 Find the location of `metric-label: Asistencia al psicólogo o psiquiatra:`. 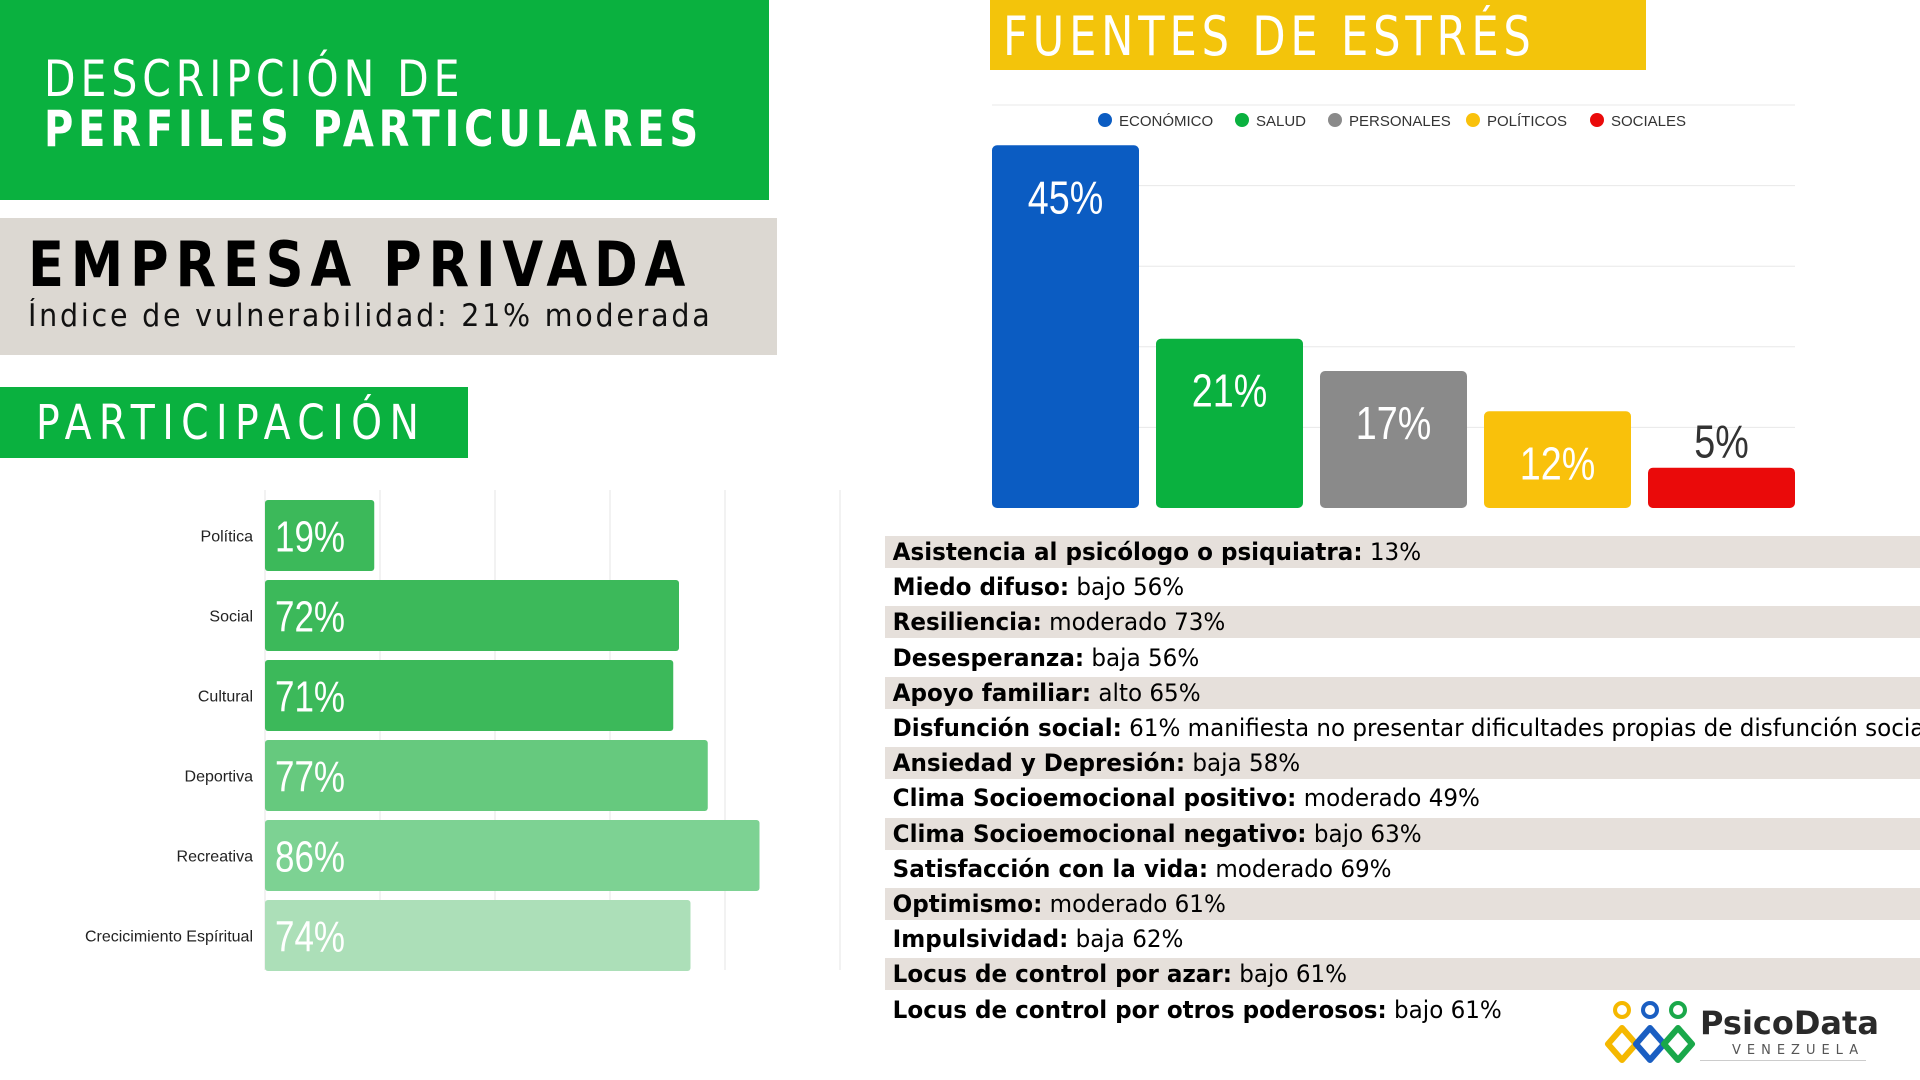

metric-label: Asistencia al psicólogo o psiquiatra: is located at coordinates (1127, 552).